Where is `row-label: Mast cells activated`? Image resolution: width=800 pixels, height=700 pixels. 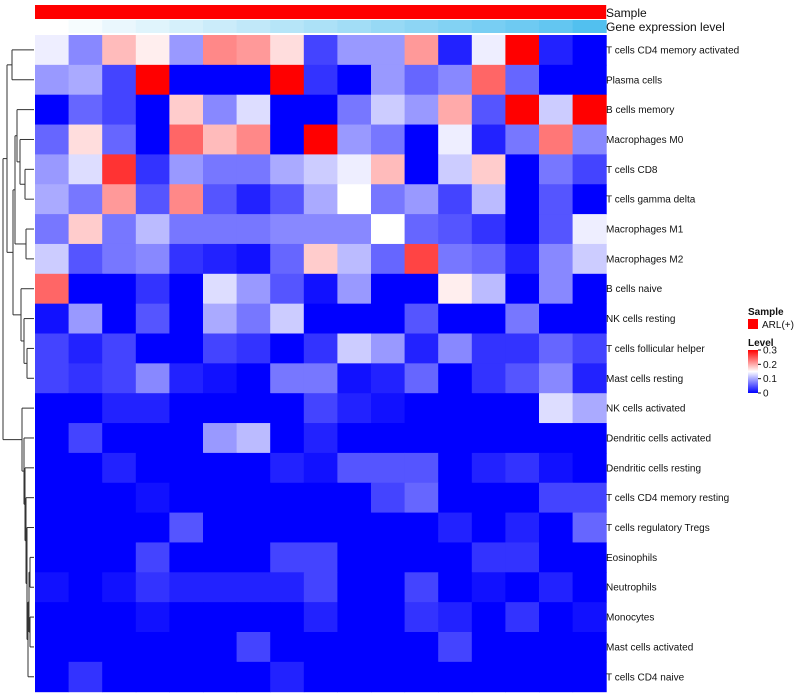 row-label: Mast cells activated is located at coordinates (649, 647).